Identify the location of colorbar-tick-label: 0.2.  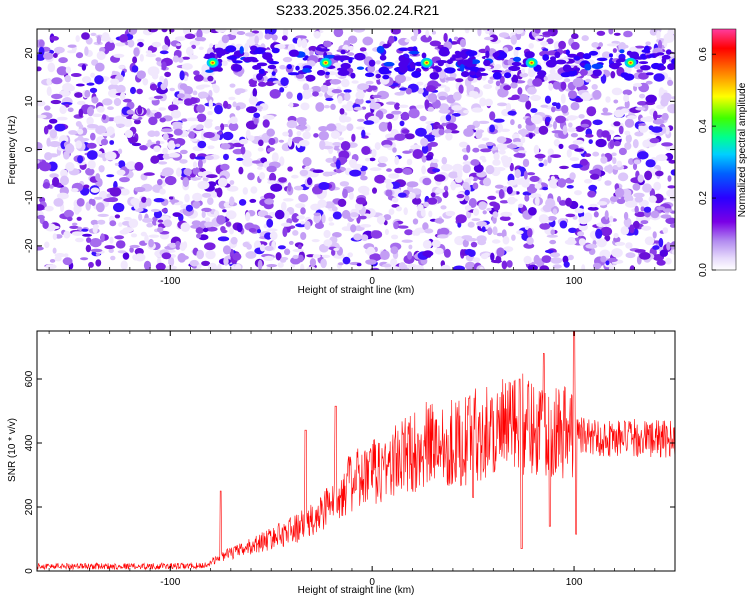
(703, 198).